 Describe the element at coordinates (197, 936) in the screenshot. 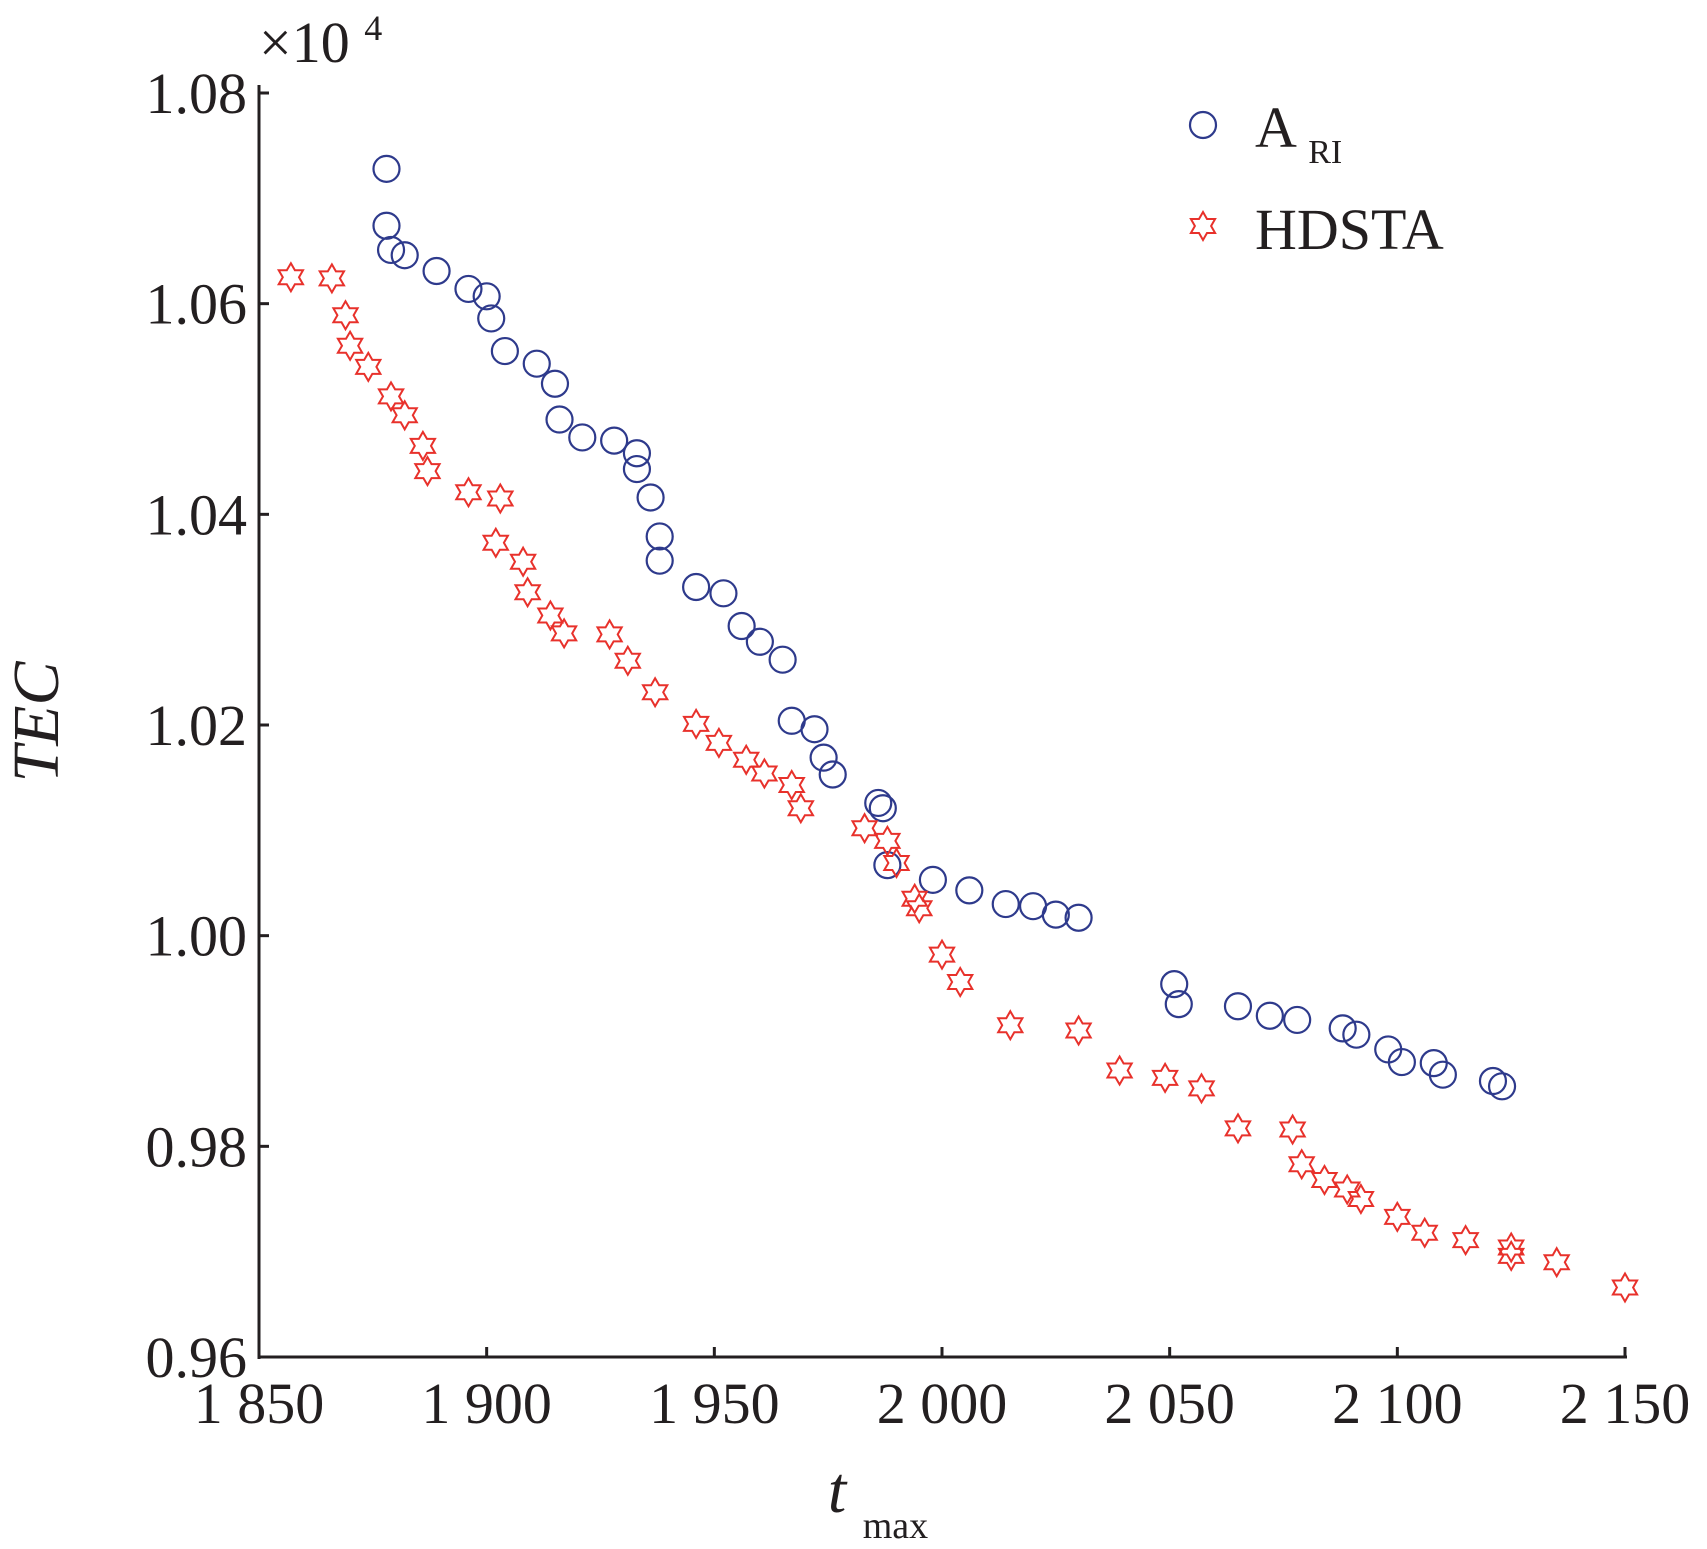

I see `y-tick-label: 1.00` at that location.